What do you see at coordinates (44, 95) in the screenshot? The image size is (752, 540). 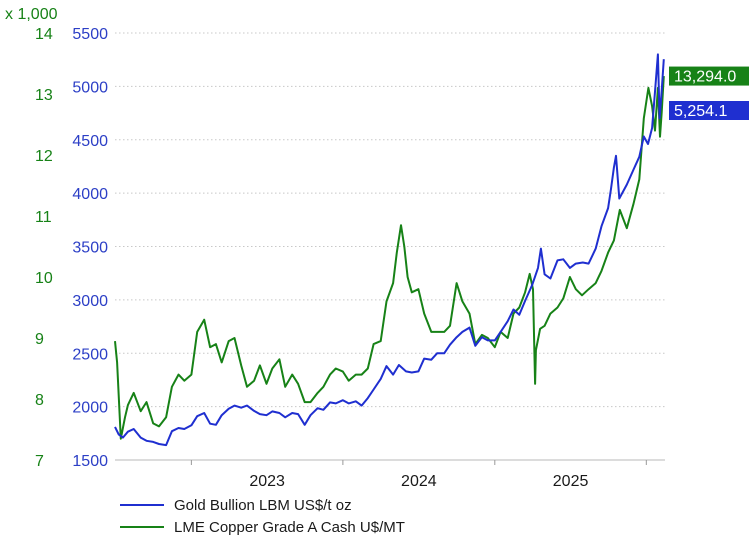 I see `left-axis-tick-label: 13` at bounding box center [44, 95].